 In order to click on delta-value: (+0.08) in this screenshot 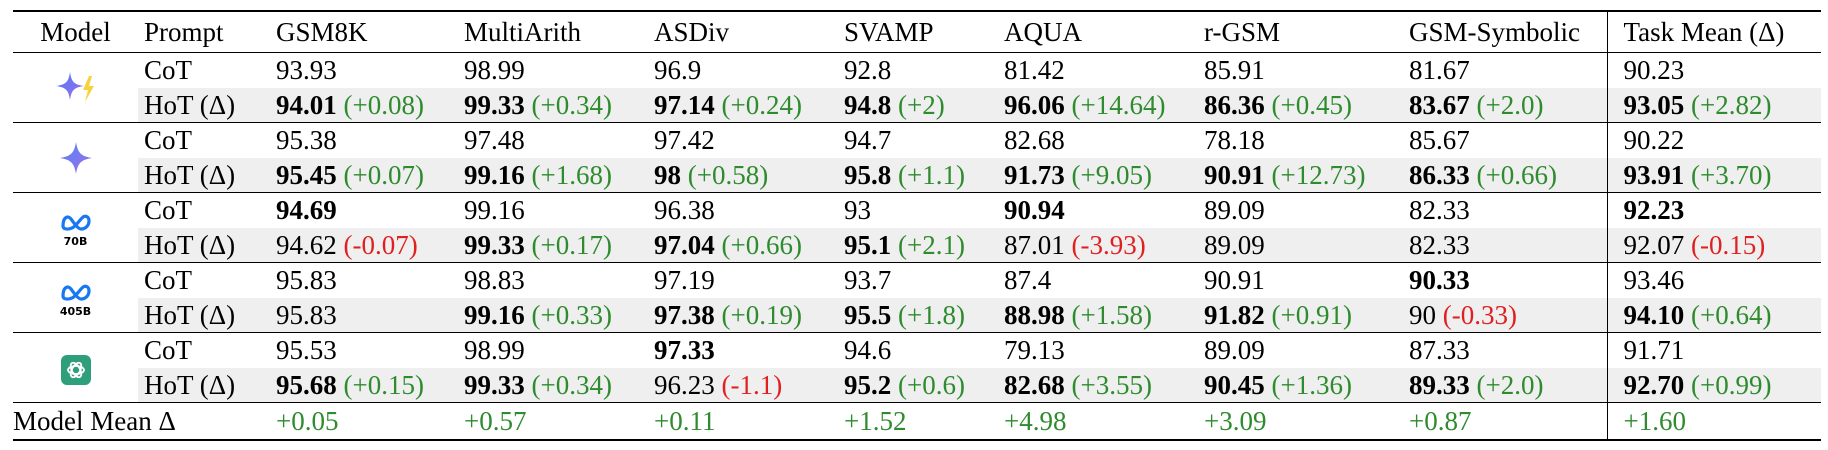, I will do `click(383, 104)`.